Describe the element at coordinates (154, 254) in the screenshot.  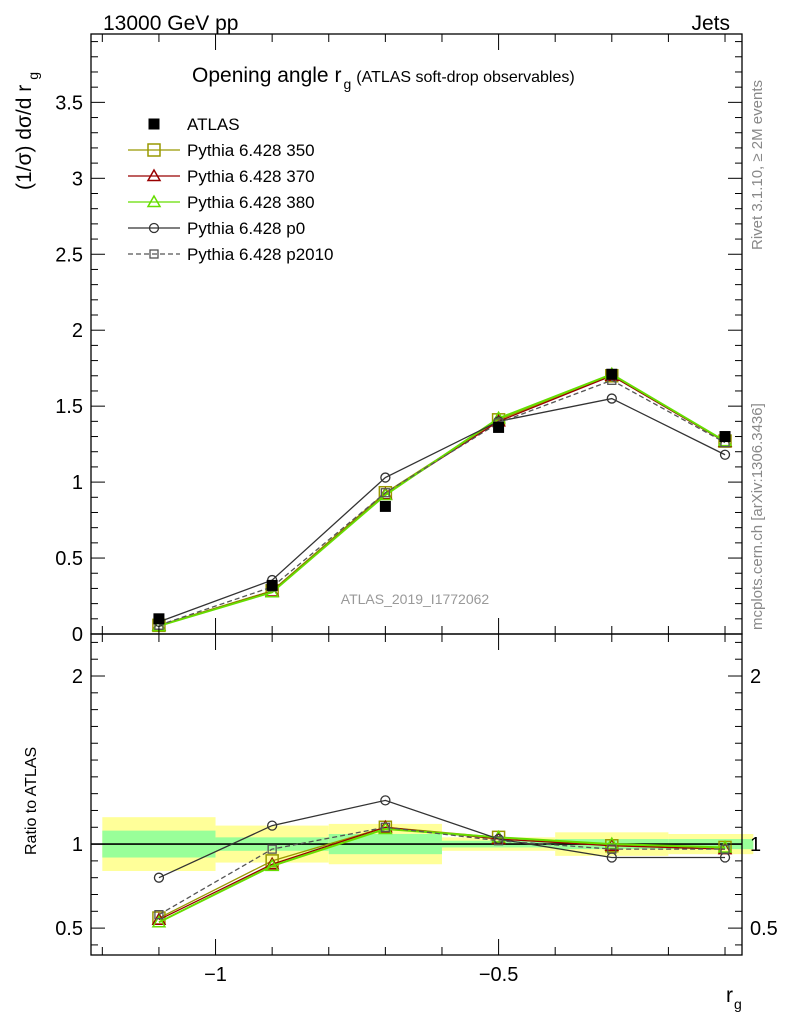
I see `legend-marker-p2010` at that location.